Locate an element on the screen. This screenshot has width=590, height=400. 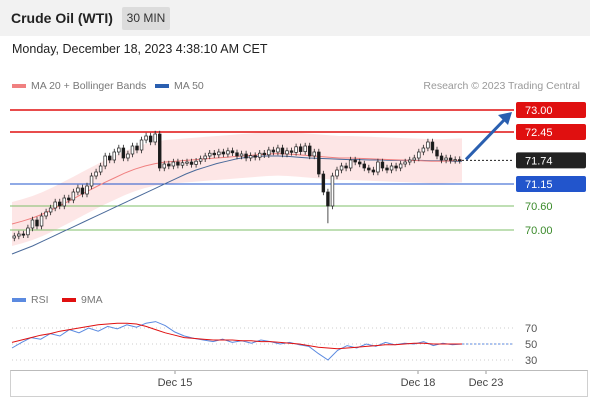
level-label-71-74: 71.74 is located at coordinates (539, 161).